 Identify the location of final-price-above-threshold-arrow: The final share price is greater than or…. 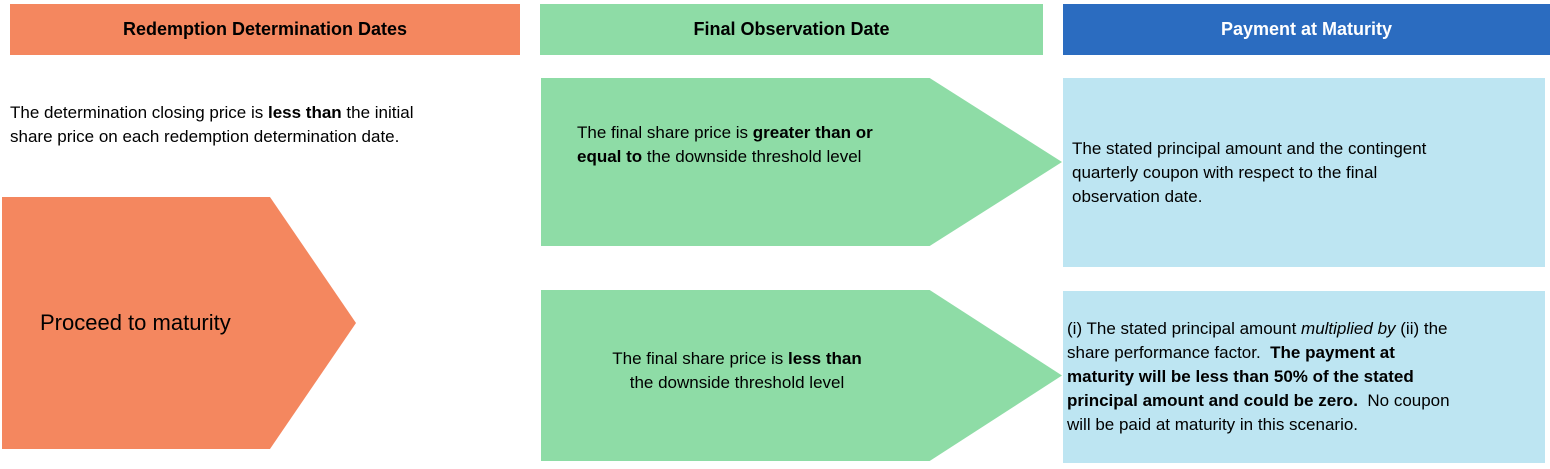
(801, 162).